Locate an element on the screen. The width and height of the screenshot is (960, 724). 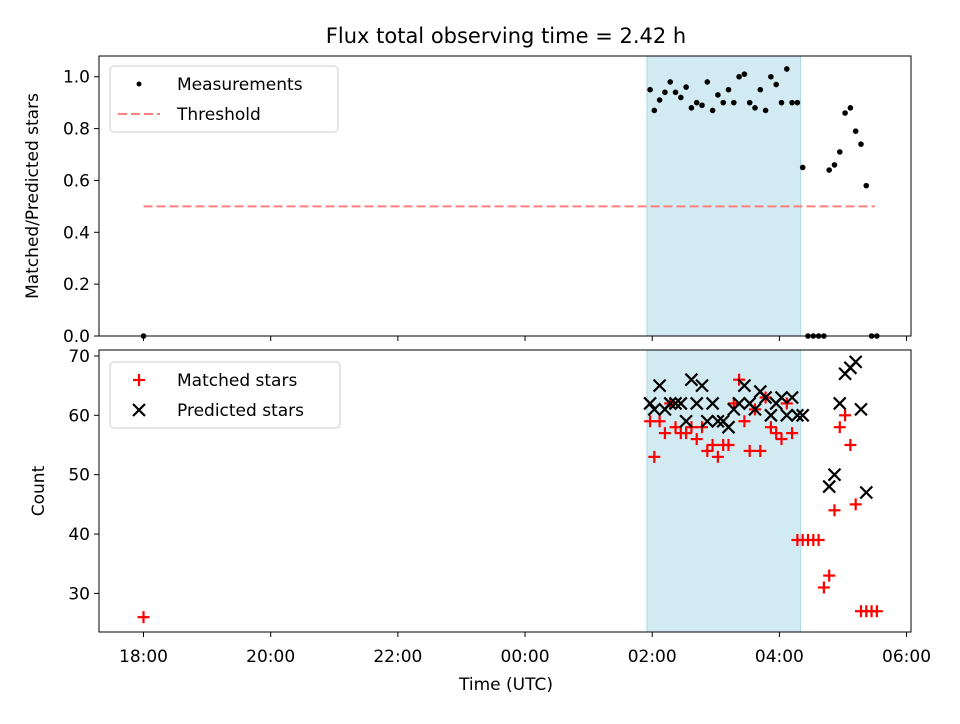
top-legend: Measurements Threshold is located at coordinates (224, 99).